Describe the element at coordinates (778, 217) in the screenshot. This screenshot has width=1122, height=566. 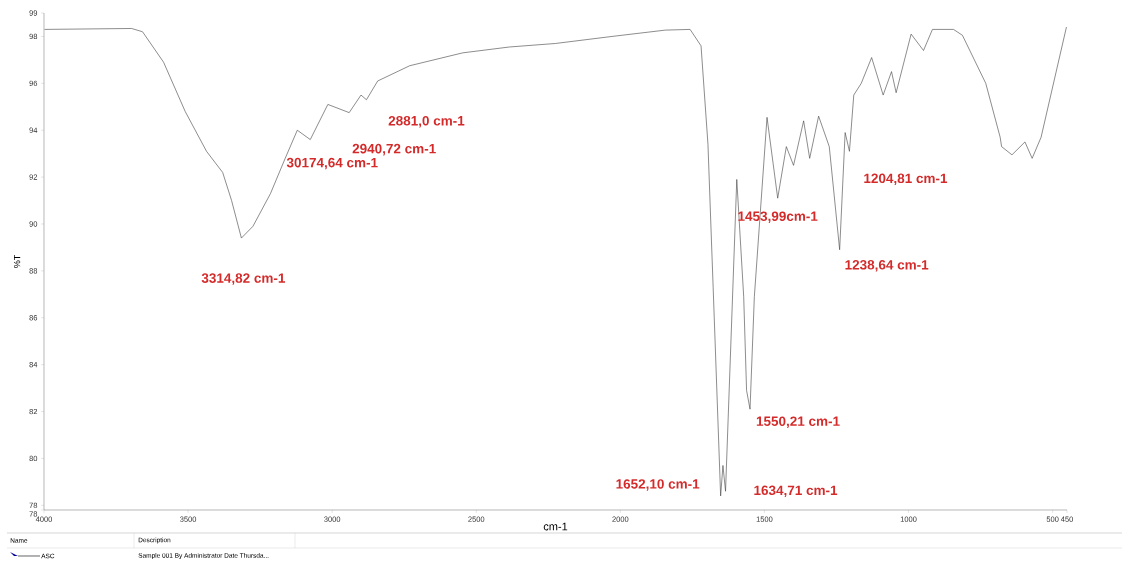
I see `annotation: 1453,99cm-1` at that location.